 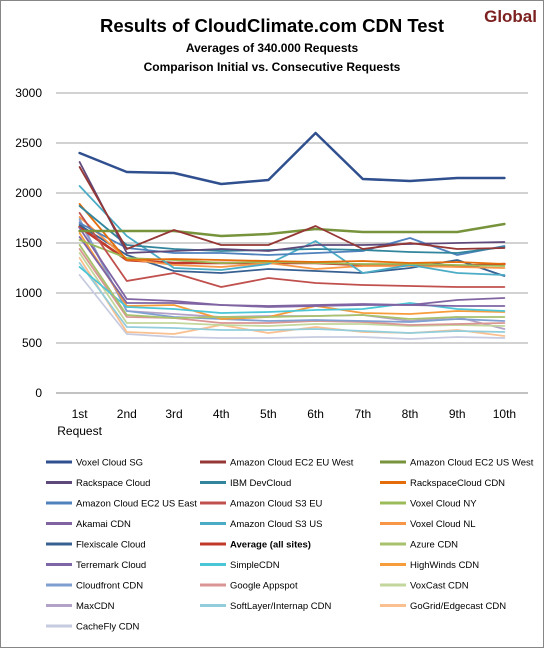 What do you see at coordinates (28, 93) in the screenshot?
I see `y-tick-label: 3000` at bounding box center [28, 93].